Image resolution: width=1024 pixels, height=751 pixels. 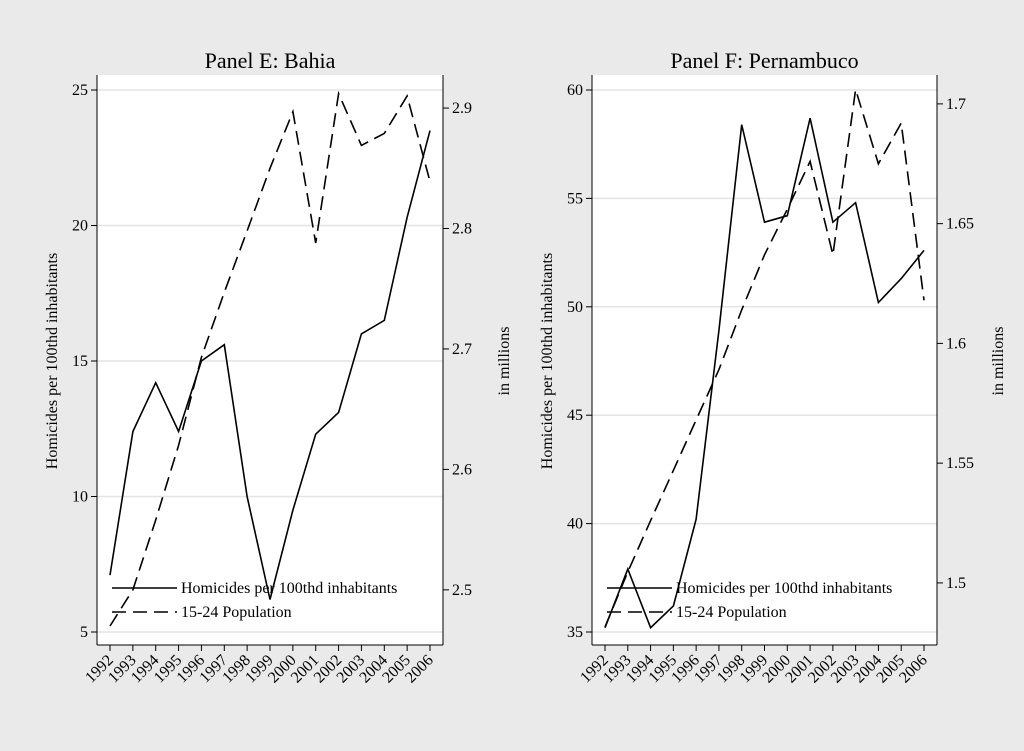 What do you see at coordinates (575, 90) in the screenshot?
I see `y-tick-label: 60` at bounding box center [575, 90].